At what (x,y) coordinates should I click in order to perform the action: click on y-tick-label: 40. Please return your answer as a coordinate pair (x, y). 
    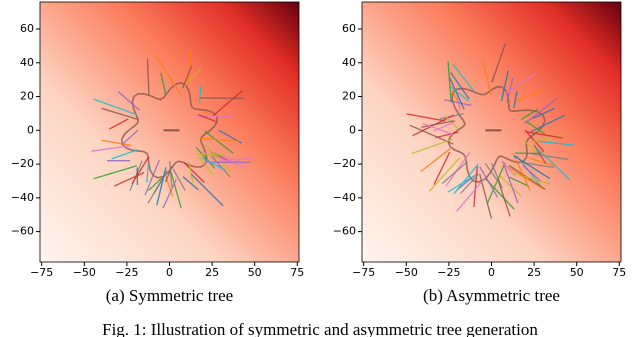
    Looking at the image, I should click on (349, 62).